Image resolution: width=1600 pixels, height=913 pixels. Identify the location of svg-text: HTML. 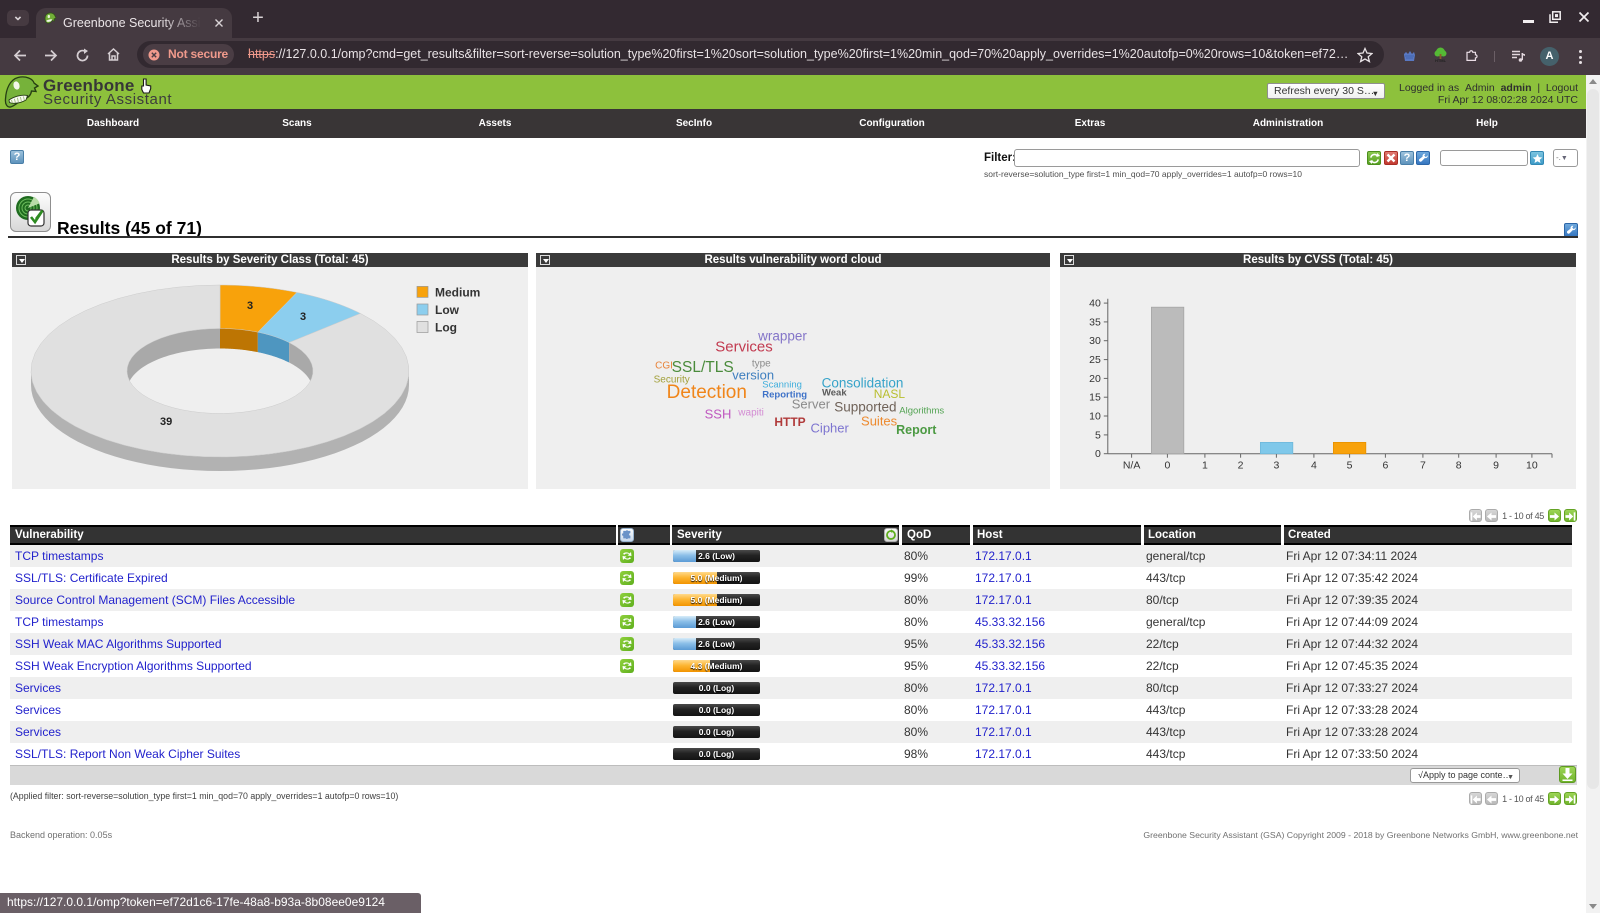
(1441, 60).